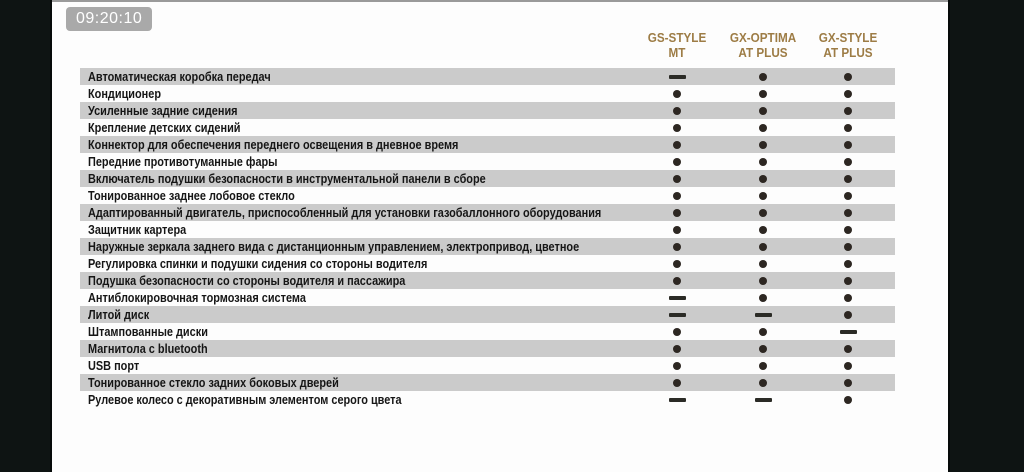 The height and width of the screenshot is (472, 1024). Describe the element at coordinates (848, 37) in the screenshot. I see `column-header-line1: GX-STYLE` at that location.